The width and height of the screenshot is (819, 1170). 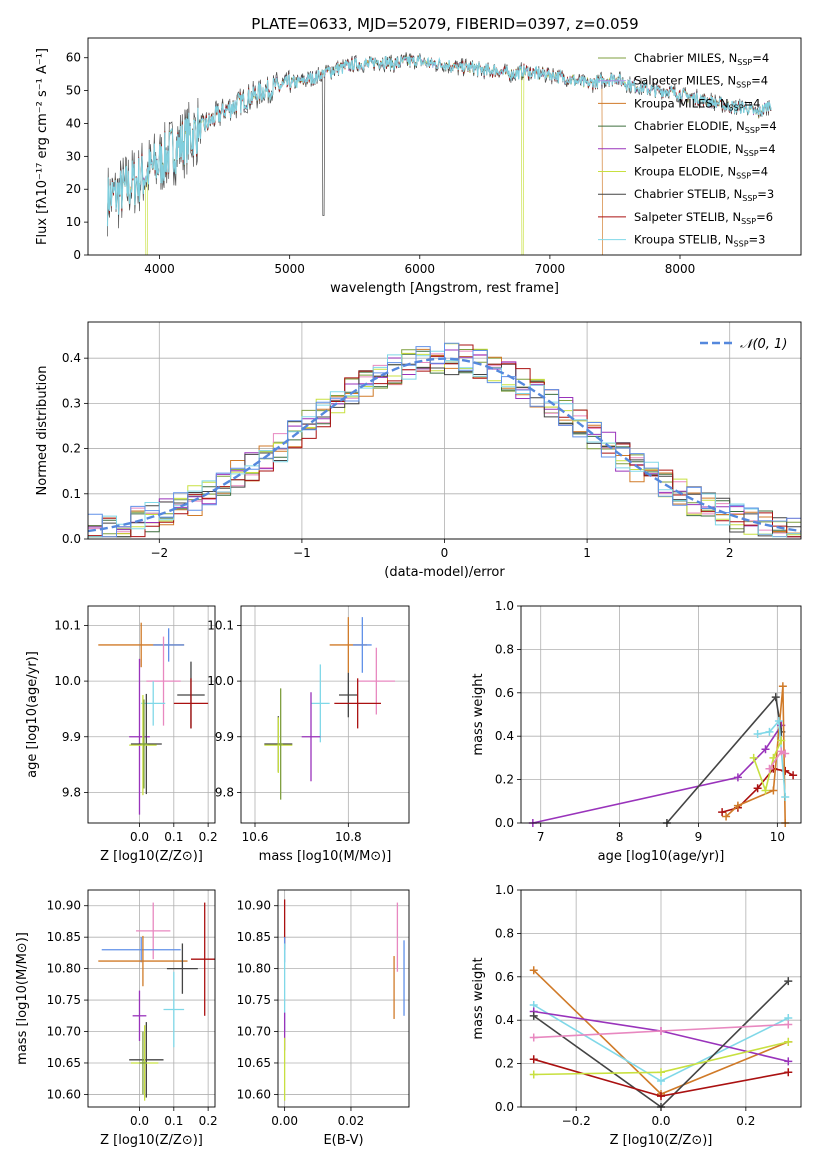 What do you see at coordinates (576, 1121) in the screenshot?
I see `tick-label-x: −0.2` at bounding box center [576, 1121].